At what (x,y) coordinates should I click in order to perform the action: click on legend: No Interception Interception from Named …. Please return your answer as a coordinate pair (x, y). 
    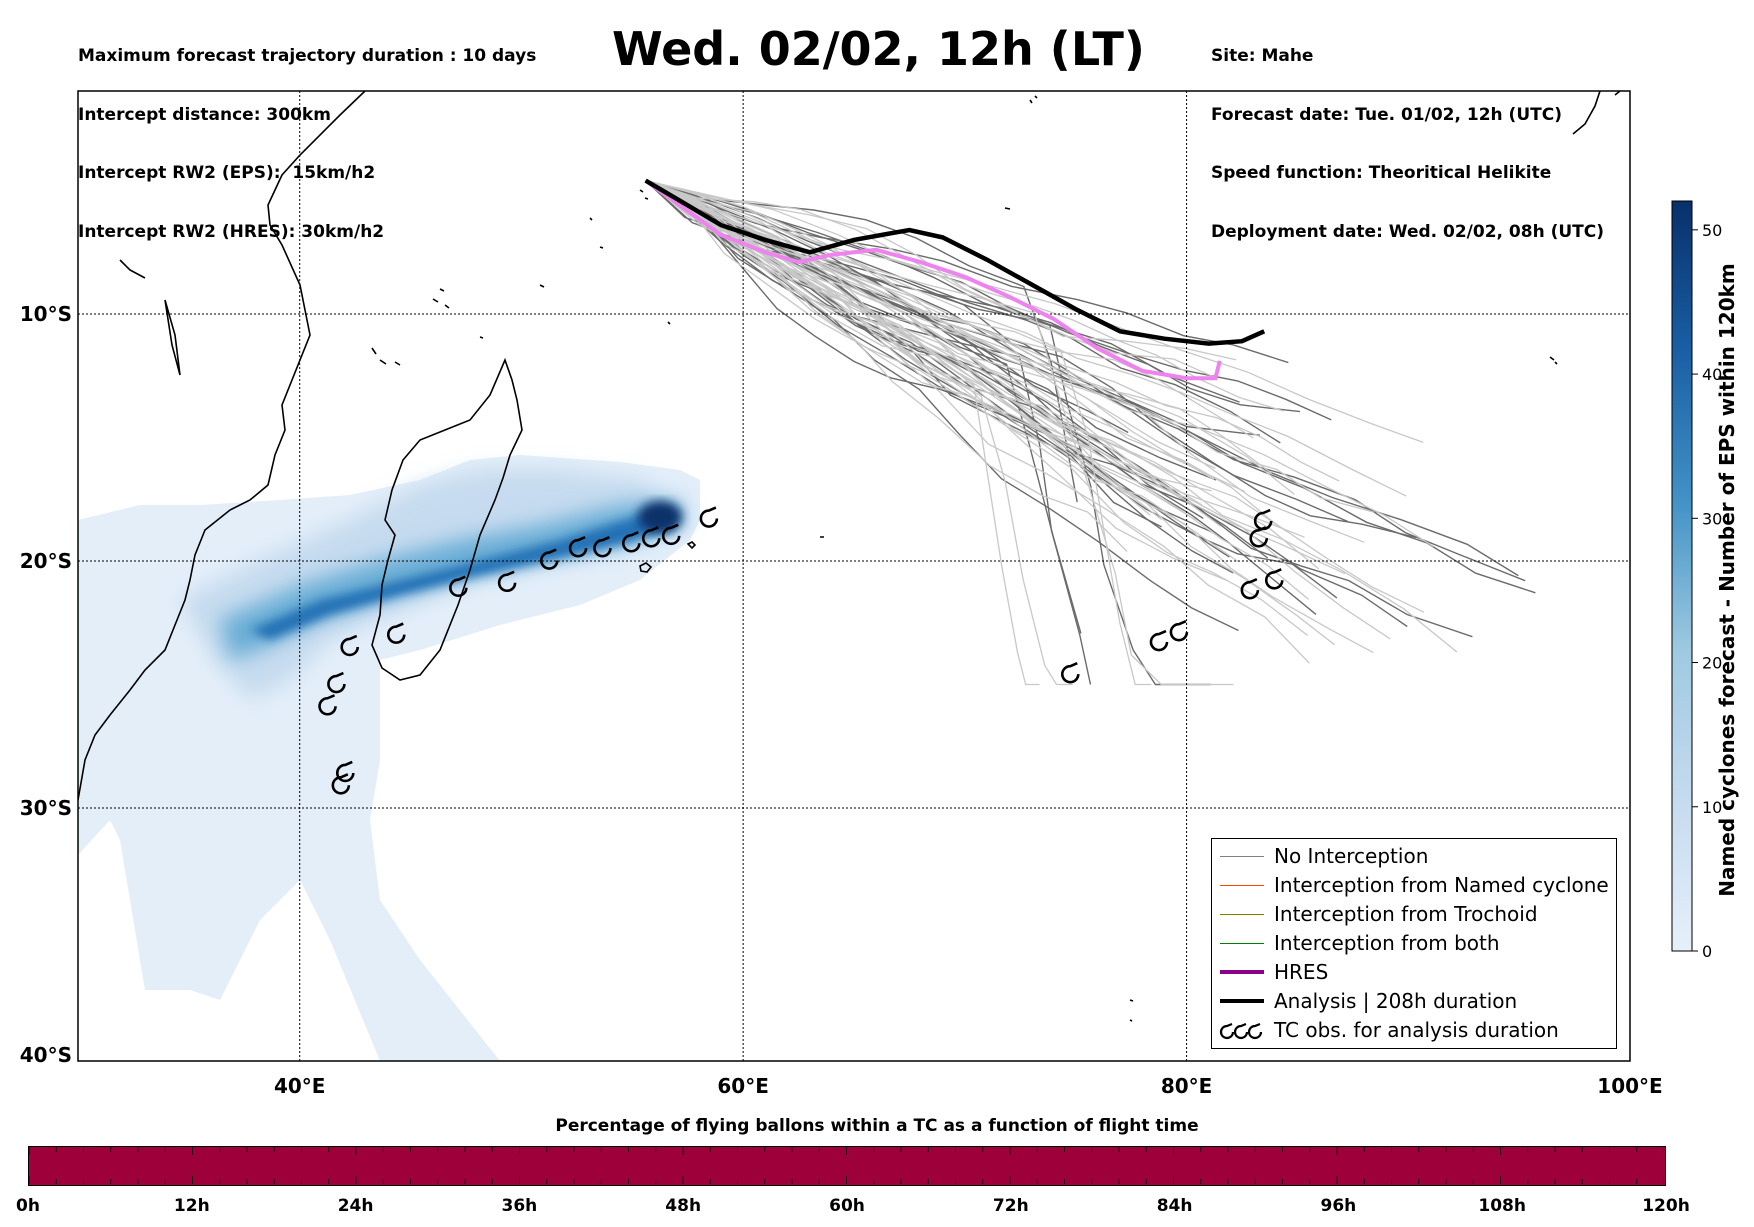
    Looking at the image, I should click on (1414, 943).